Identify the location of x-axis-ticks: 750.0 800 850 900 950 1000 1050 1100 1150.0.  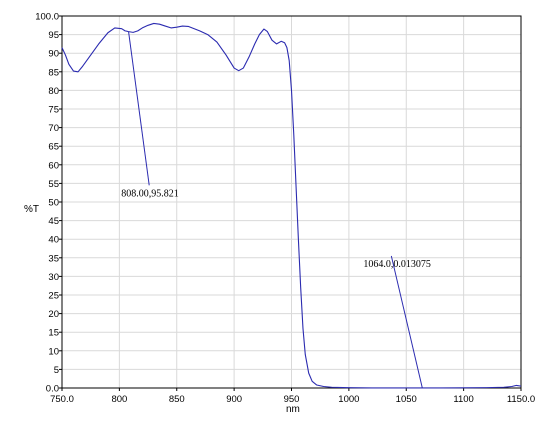
(292, 396).